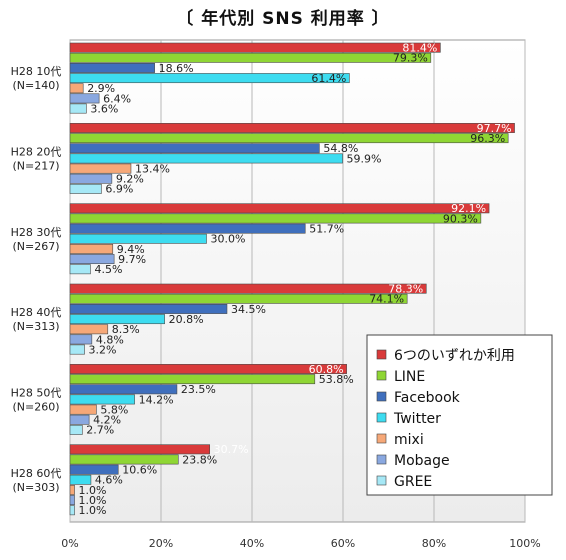 The width and height of the screenshot is (566, 560). Describe the element at coordinates (283, 19) in the screenshot. I see `chart-title: 〔 年代別 SNS 利用率 〕` at that location.